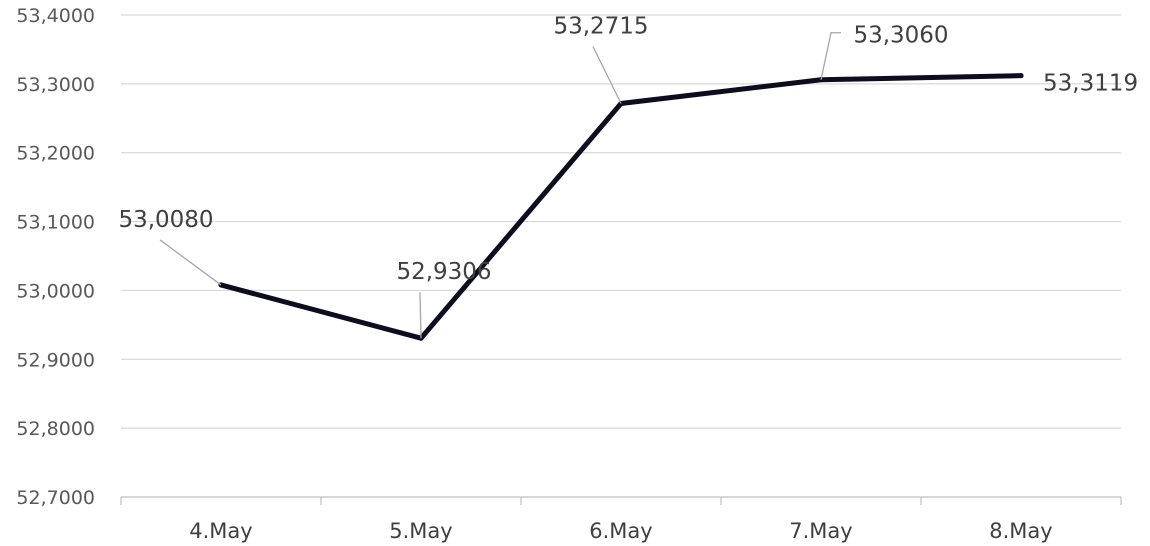  Describe the element at coordinates (1020, 531) in the screenshot. I see `x-tick-label: 8.May` at that location.